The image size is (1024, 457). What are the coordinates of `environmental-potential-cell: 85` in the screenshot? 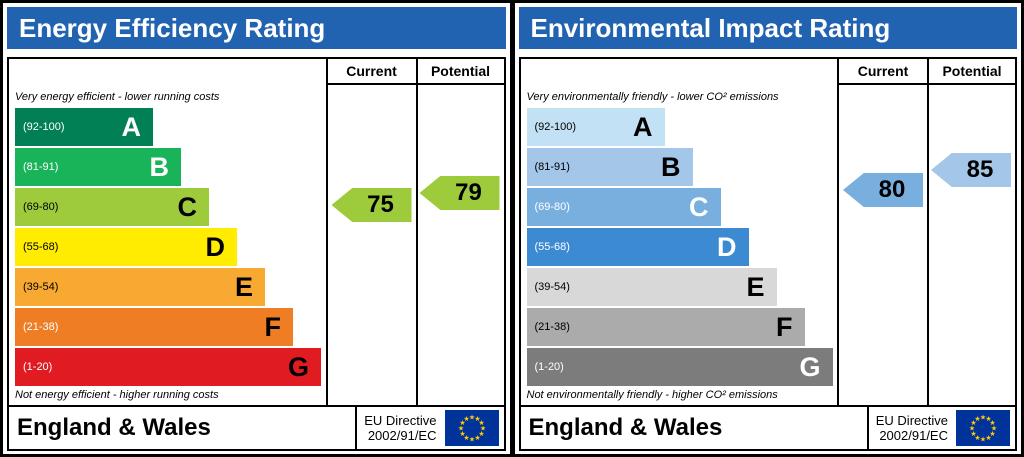 It's located at (971, 245).